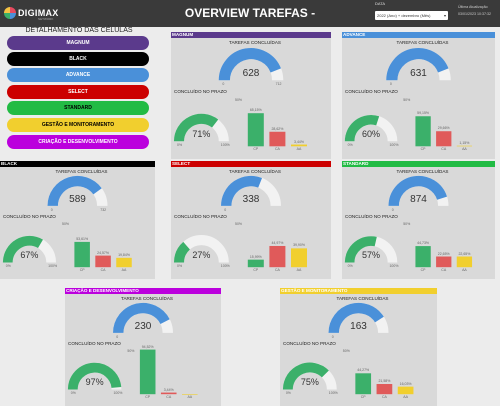 This screenshot has height=406, width=500. I want to click on bar-value-label: 44,27%, so click(363, 370).